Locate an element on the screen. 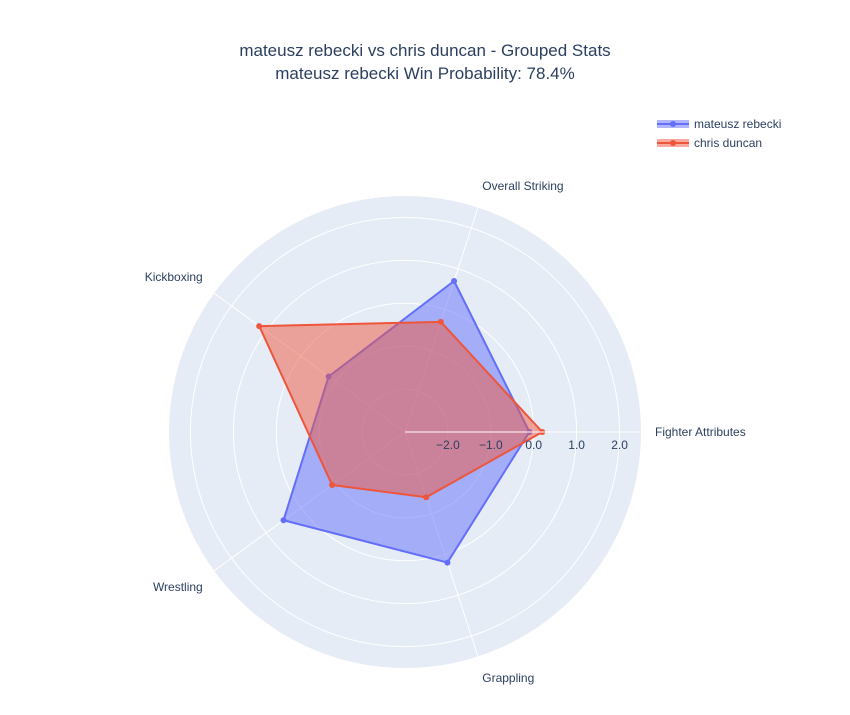 This screenshot has width=850, height=715. legend-item-series-0: mateusz rebecki is located at coordinates (718, 123).